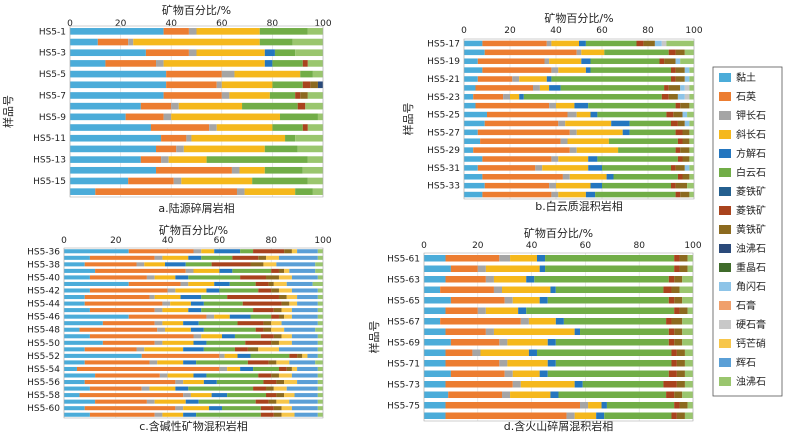 Image resolution: width=787 pixels, height=445 pixels. I want to click on legend-label: 浊沸石, so click(751, 381).